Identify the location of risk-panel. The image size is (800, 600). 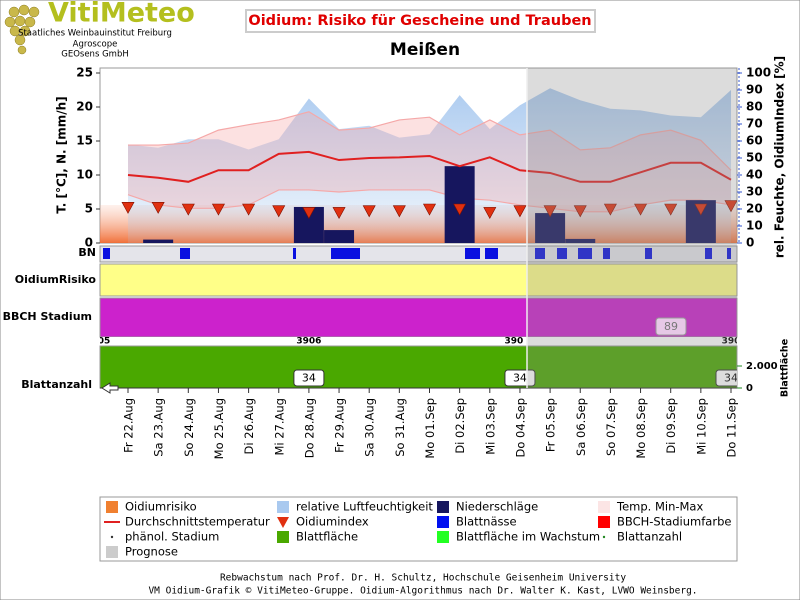
(418, 280).